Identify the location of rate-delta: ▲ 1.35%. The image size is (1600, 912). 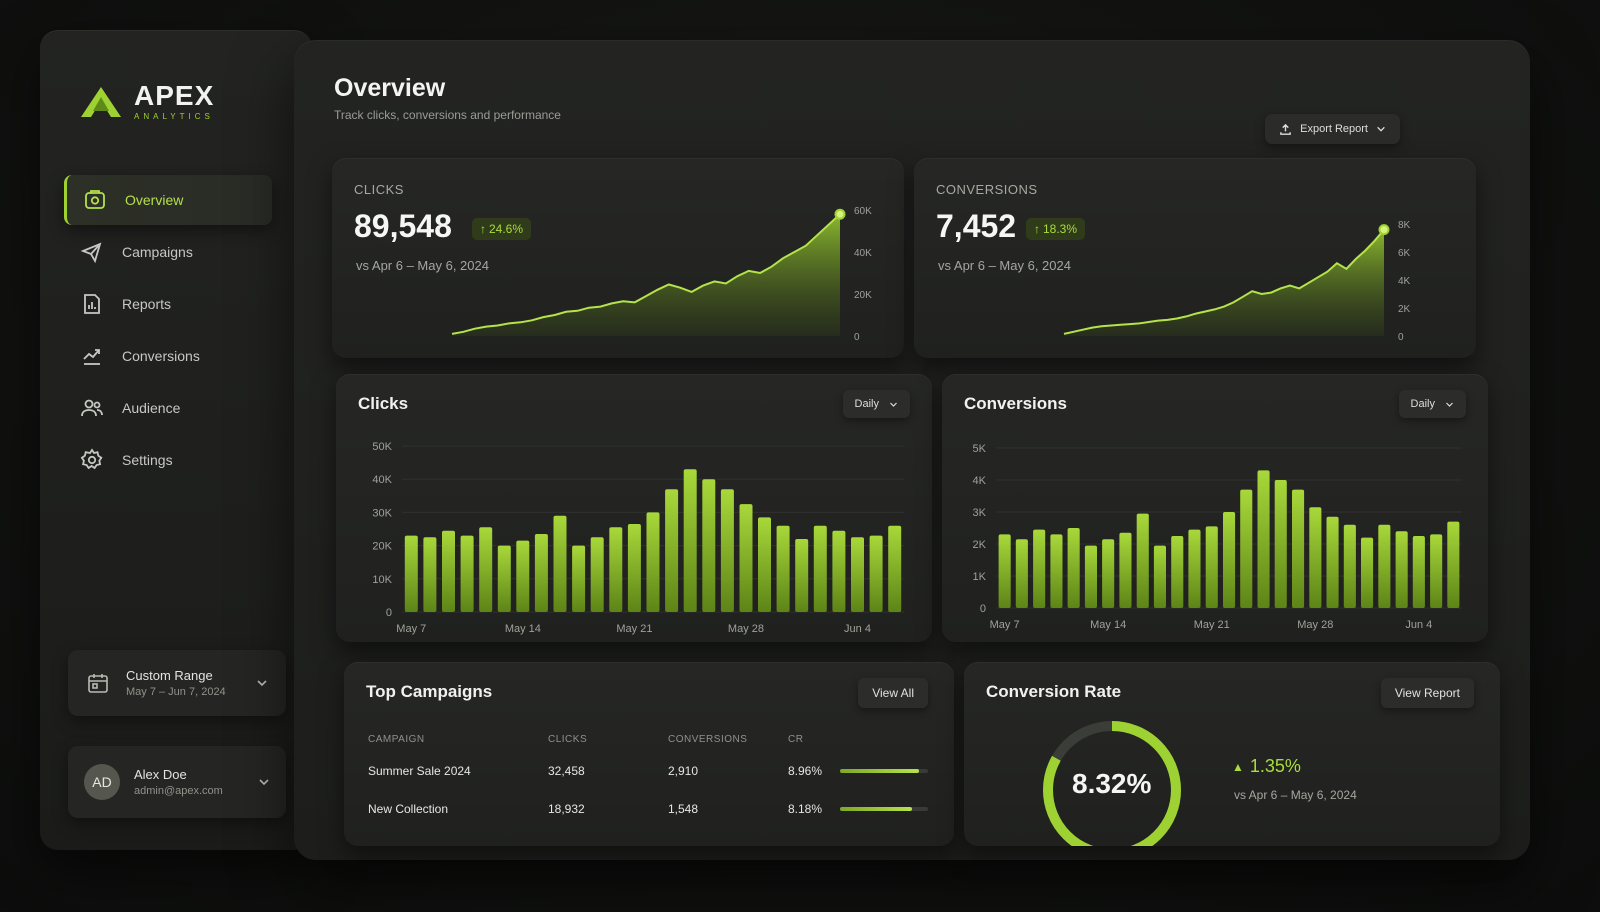
(1266, 766).